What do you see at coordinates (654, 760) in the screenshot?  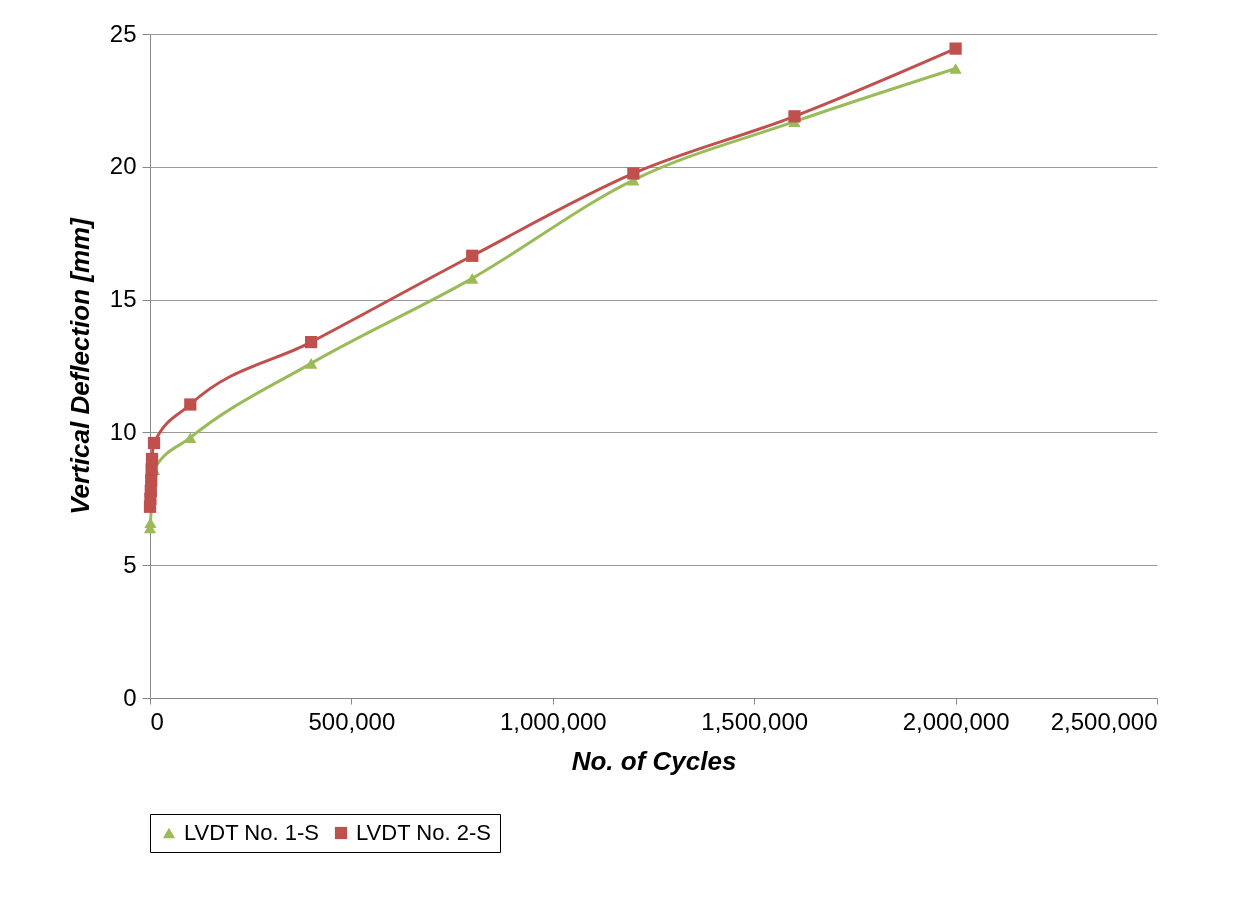 I see `x-axis-title: No. of Cycles` at bounding box center [654, 760].